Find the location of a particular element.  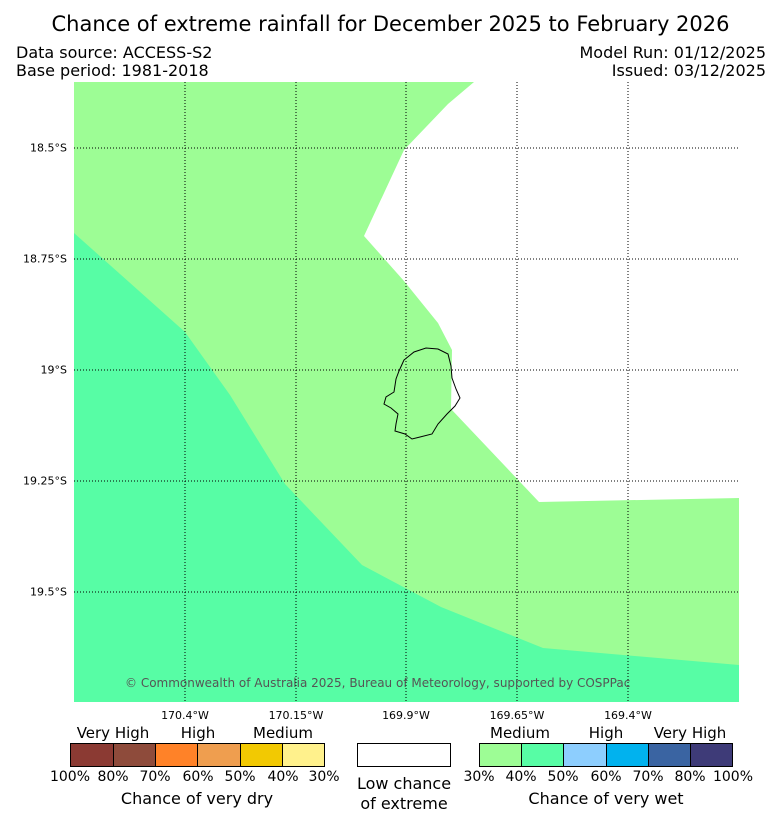

lon-label-169-65: 169.65°W is located at coordinates (517, 715).